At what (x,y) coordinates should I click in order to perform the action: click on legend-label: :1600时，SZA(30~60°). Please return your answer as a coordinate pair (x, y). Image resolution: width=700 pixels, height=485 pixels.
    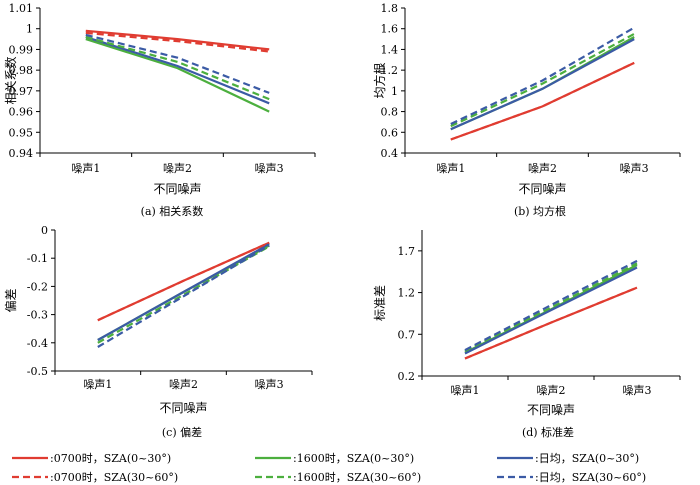
    Looking at the image, I should click on (357, 477).